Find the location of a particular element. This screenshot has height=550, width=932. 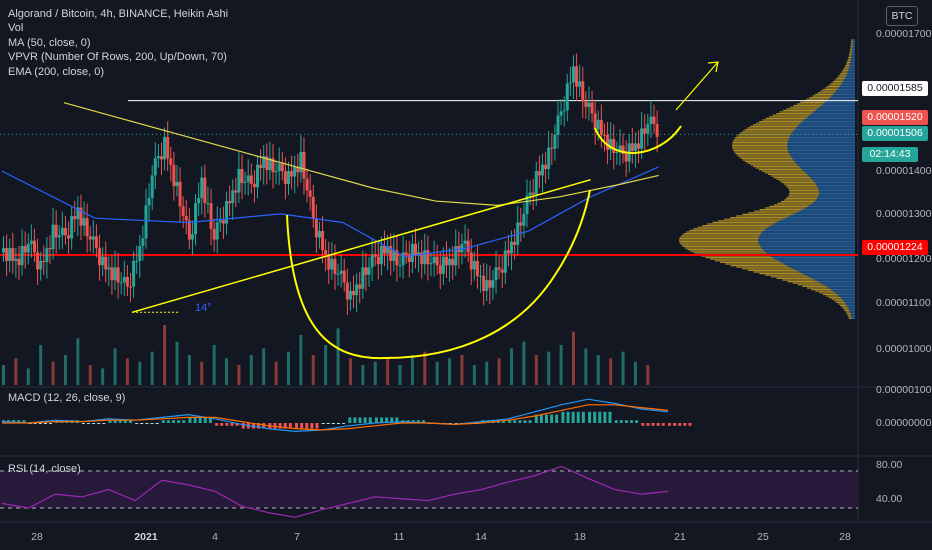

volume-indicator-label: Vol is located at coordinates (16, 28).